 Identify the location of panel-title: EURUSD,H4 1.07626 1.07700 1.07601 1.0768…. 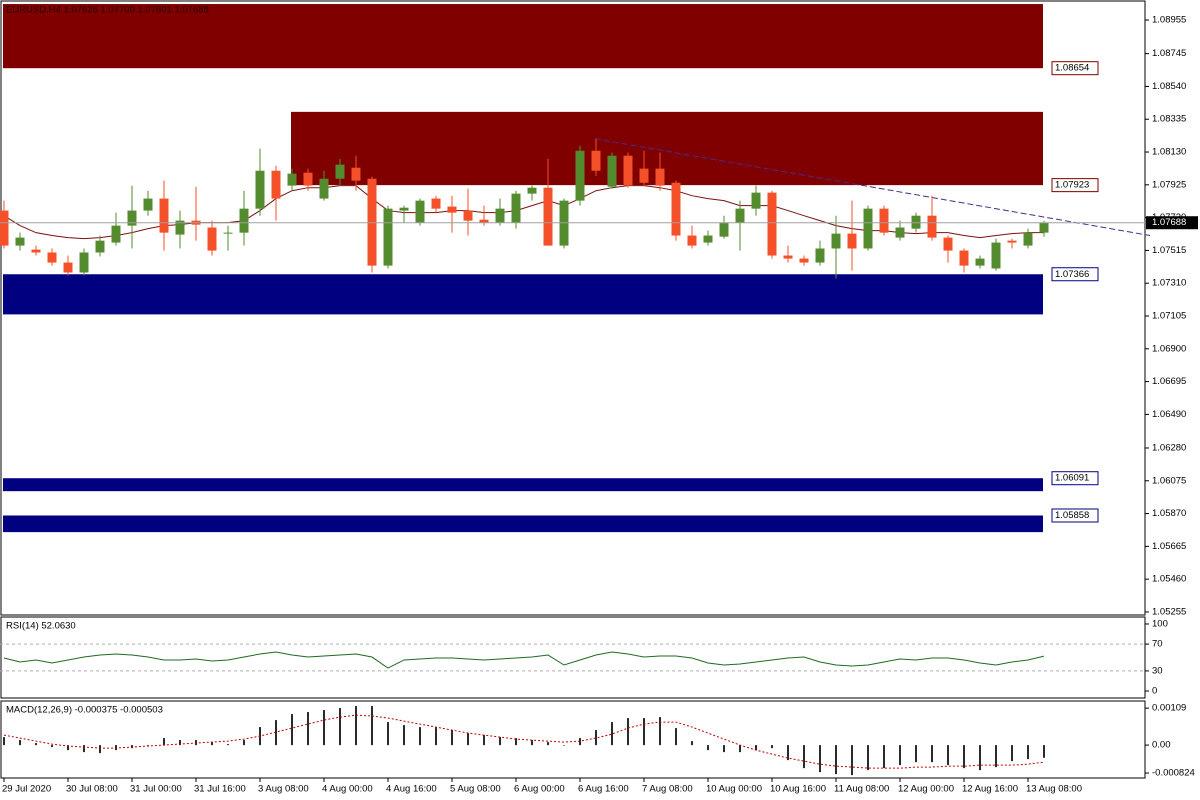
(107, 10).